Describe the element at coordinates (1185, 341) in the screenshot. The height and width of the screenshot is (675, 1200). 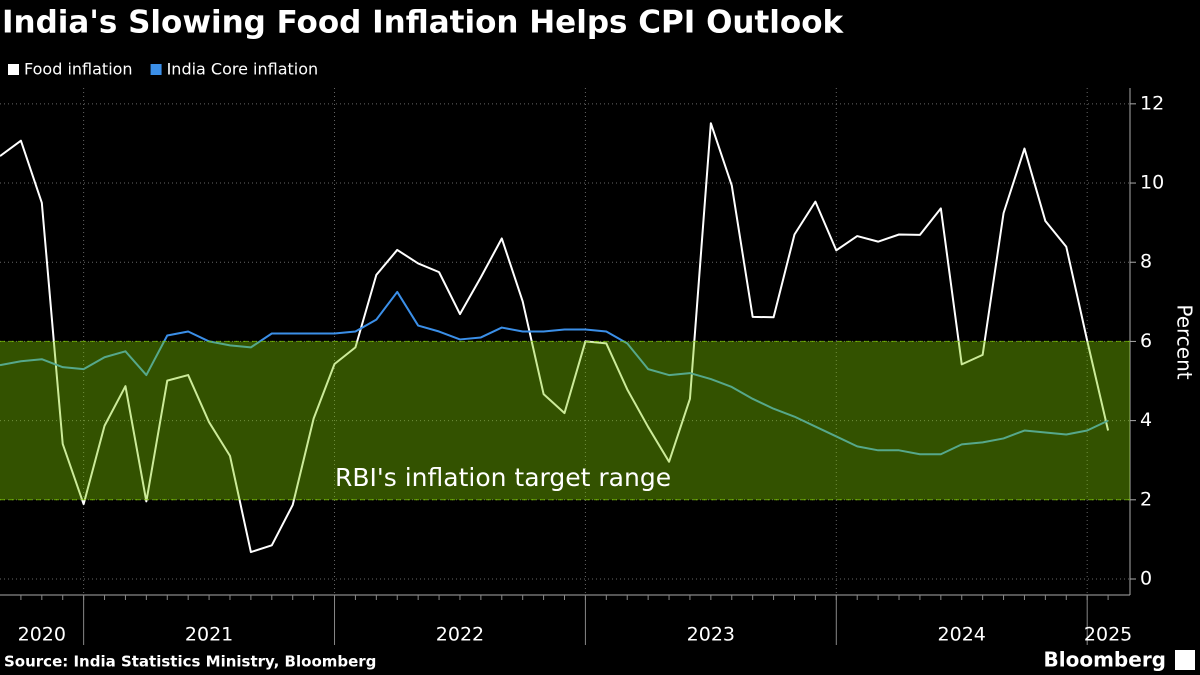
I see `y-axis-label: Percent` at that location.